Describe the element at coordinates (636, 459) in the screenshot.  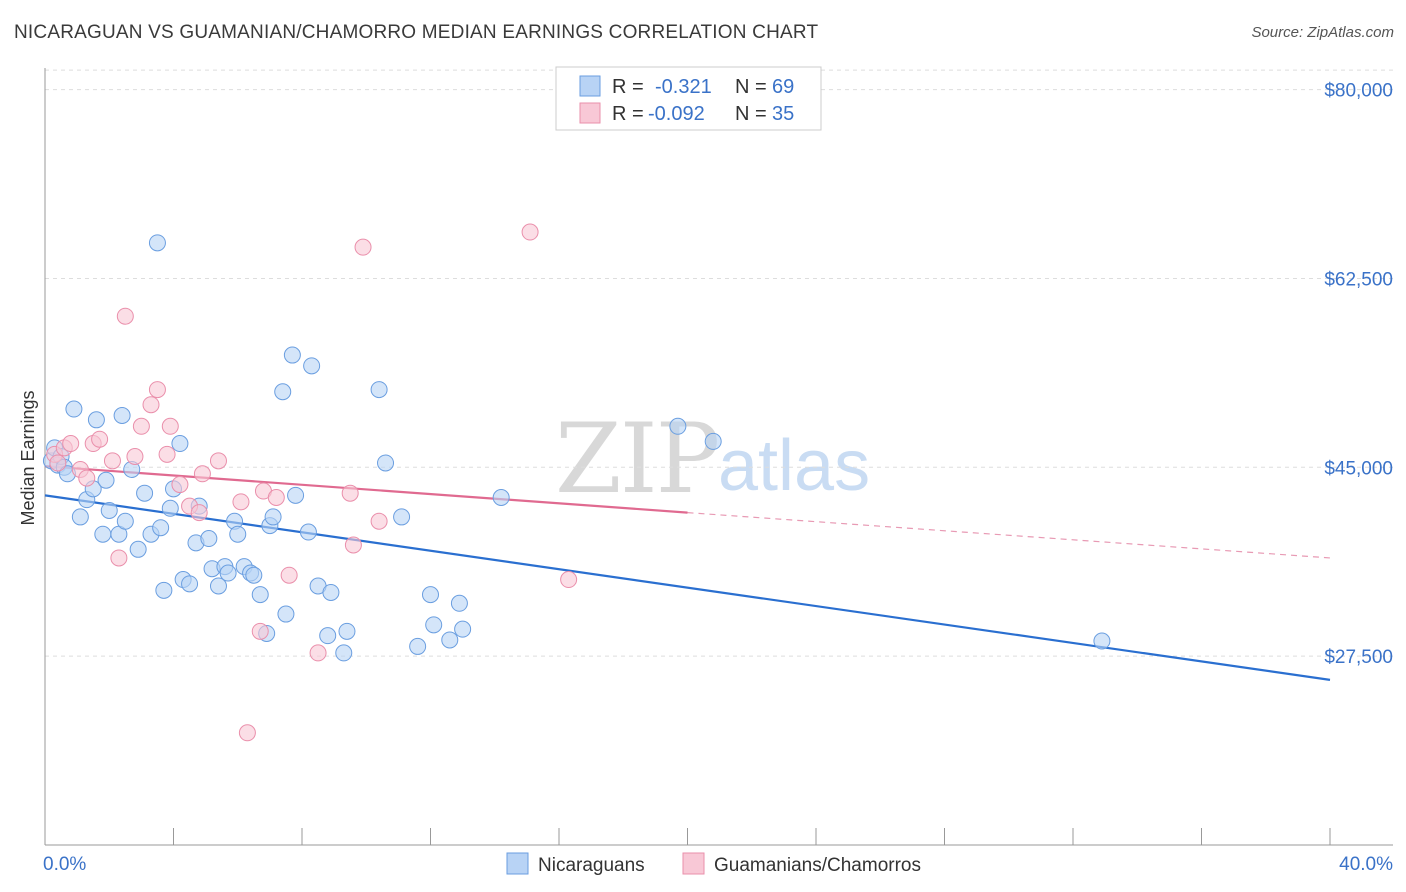
I see `watermark-zip: ZIP` at that location.